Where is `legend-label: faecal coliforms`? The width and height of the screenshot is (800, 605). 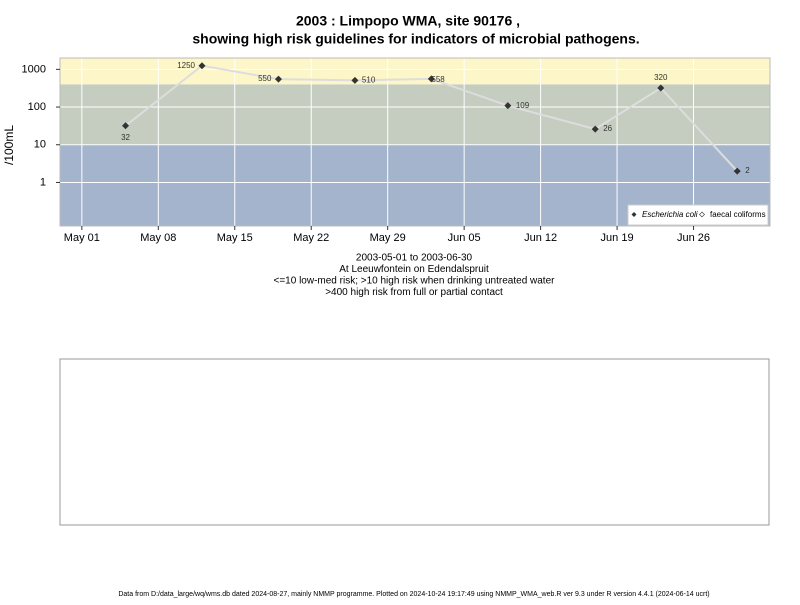
legend-label: faecal coliforms is located at coordinates (738, 214).